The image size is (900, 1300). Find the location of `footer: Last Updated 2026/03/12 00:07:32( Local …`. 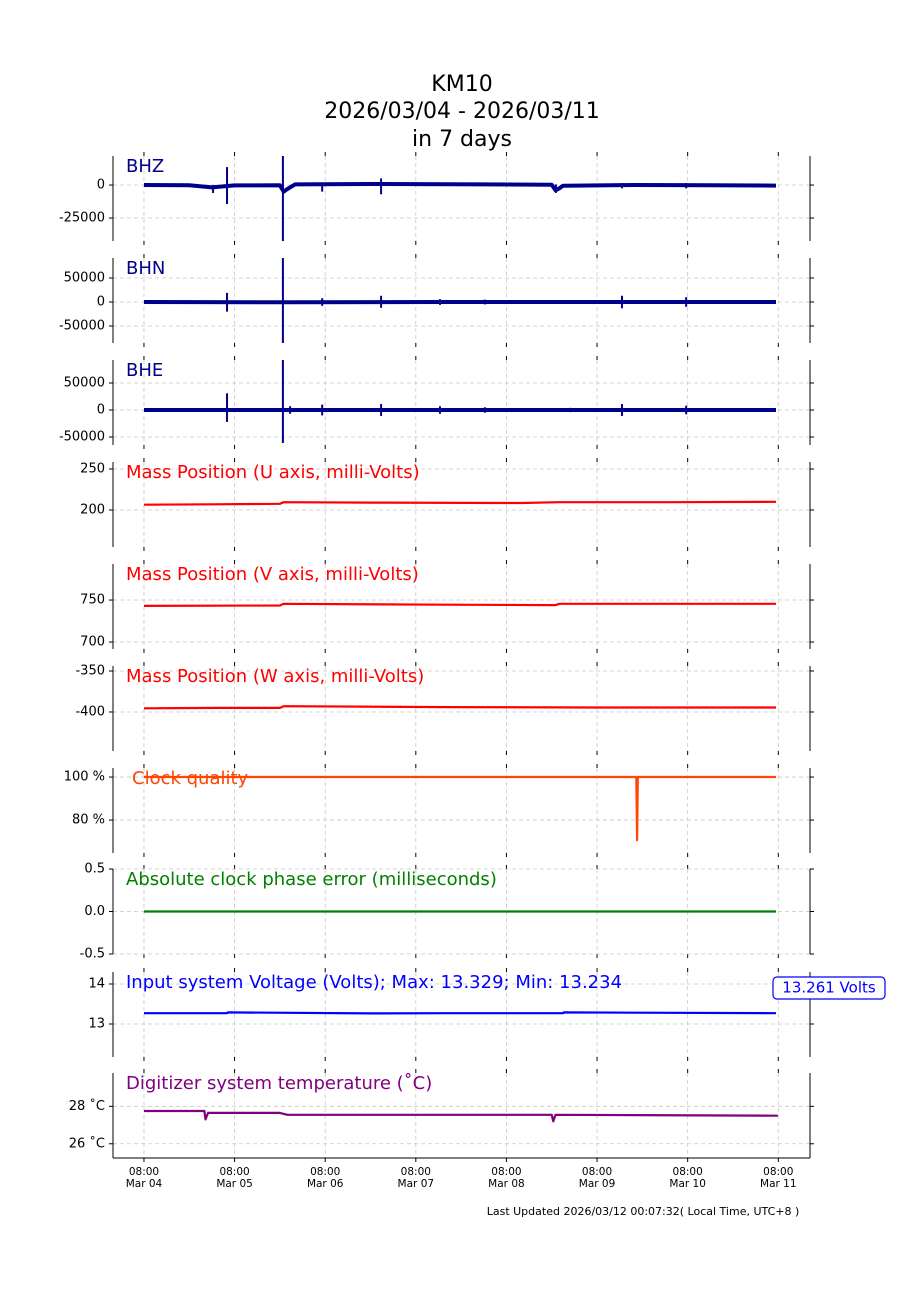

footer: Last Updated 2026/03/12 00:07:32( Local … is located at coordinates (643, 1211).